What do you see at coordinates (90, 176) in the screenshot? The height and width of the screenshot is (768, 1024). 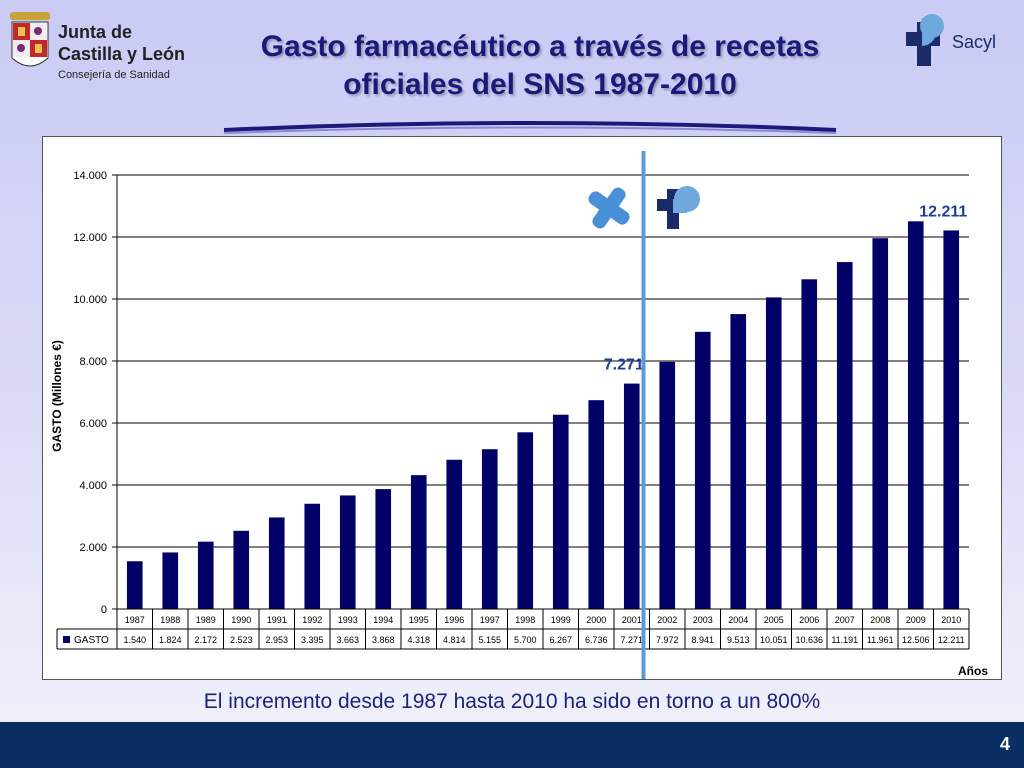 I see `y-tick-label: 14.000` at bounding box center [90, 176].